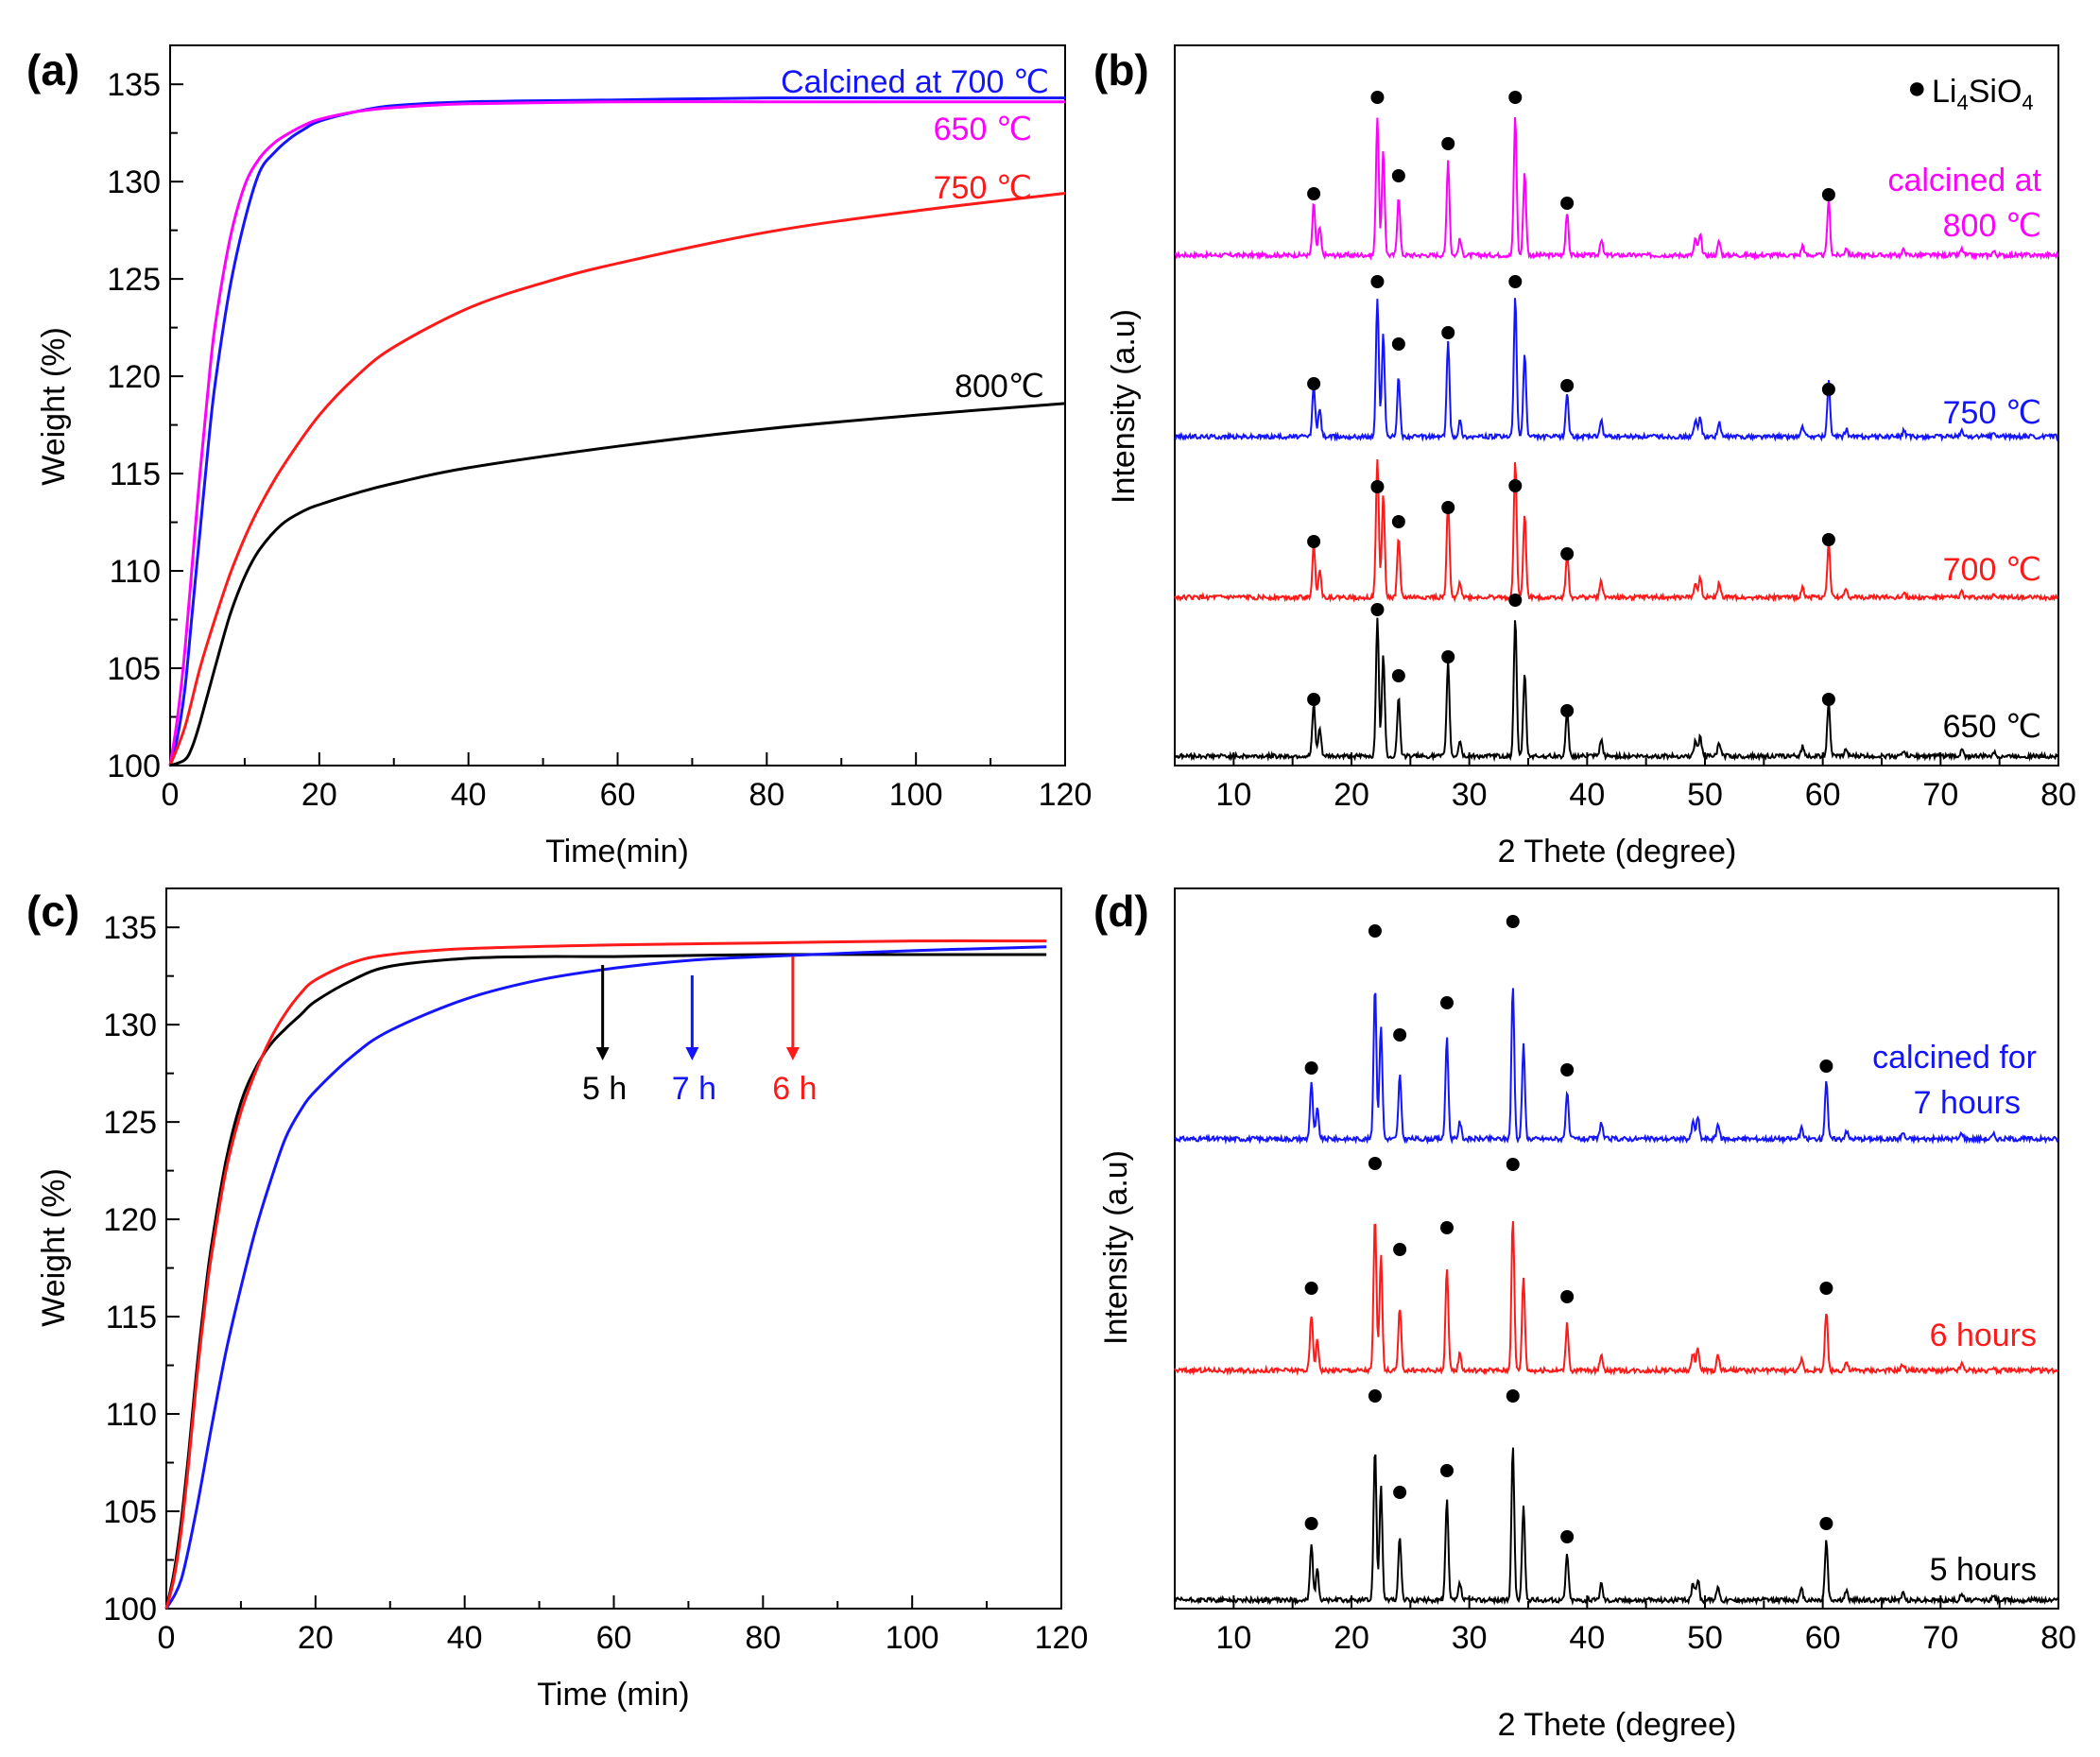 This screenshot has height=1757, width=2100. Describe the element at coordinates (54, 406) in the screenshot. I see `y-axis-title-a: Weight (%)` at that location.